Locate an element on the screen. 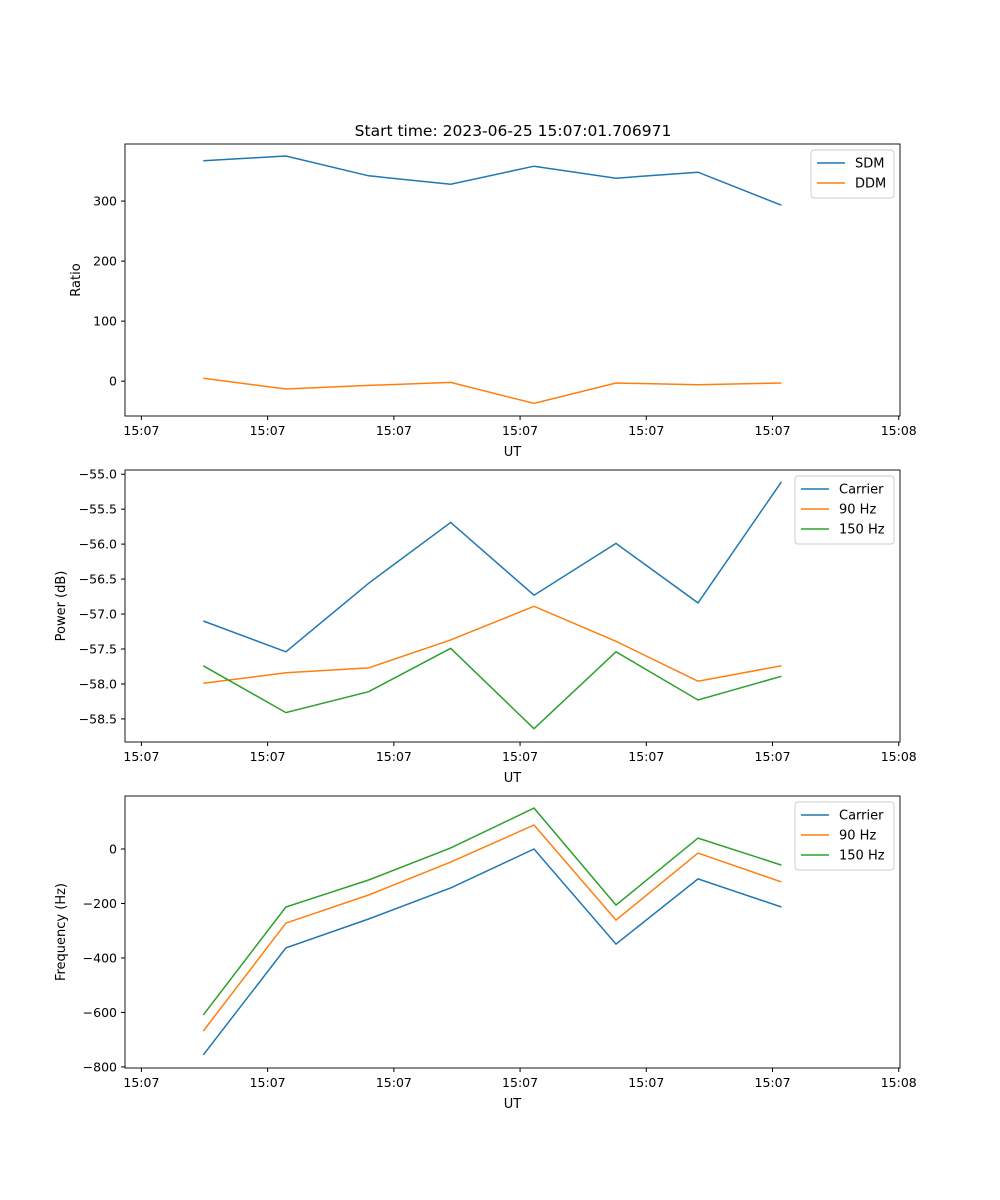 Image resolution: width=1000 pixels, height=1200 pixels. y-tick-label: 300 is located at coordinates (105, 201).